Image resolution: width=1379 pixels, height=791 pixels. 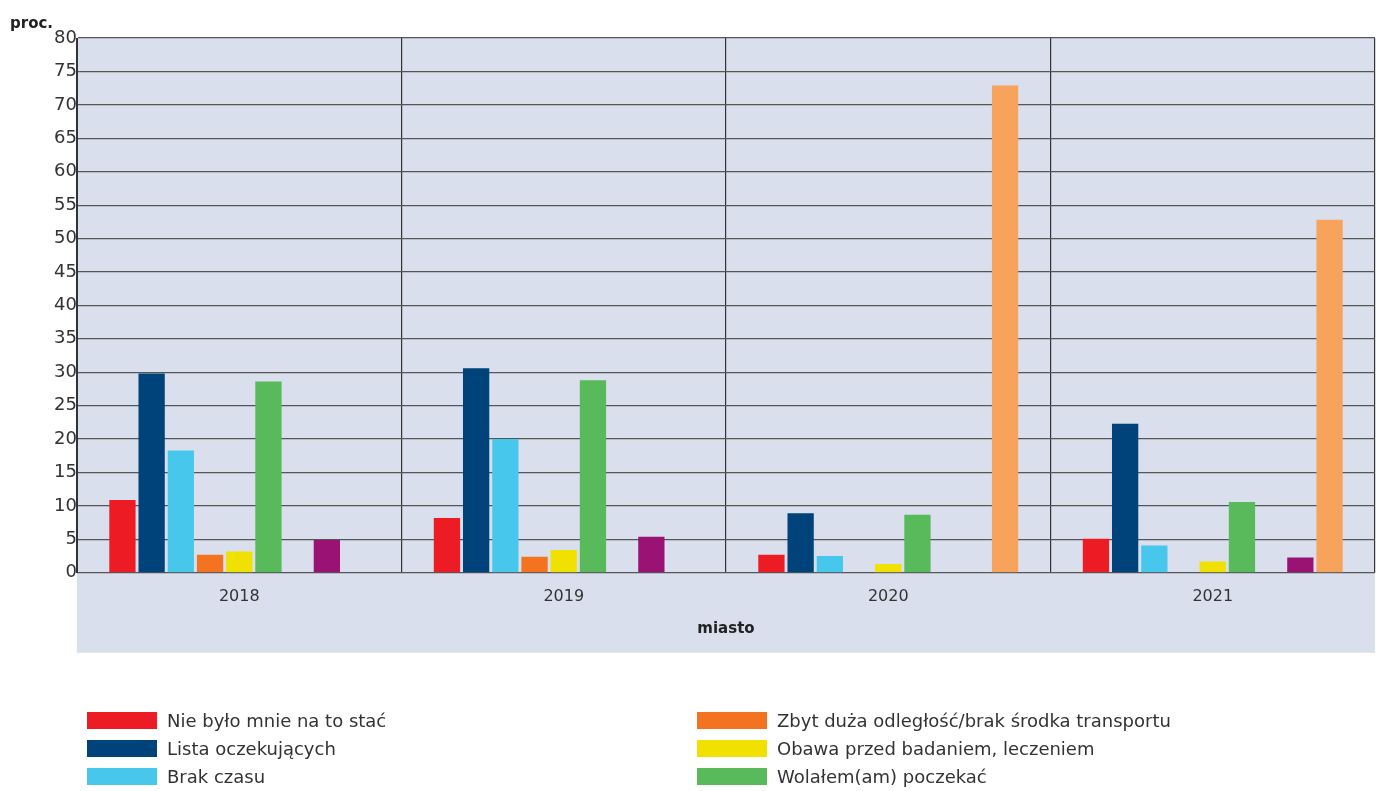 I want to click on x-tick-label: 2019, so click(x=564, y=595).